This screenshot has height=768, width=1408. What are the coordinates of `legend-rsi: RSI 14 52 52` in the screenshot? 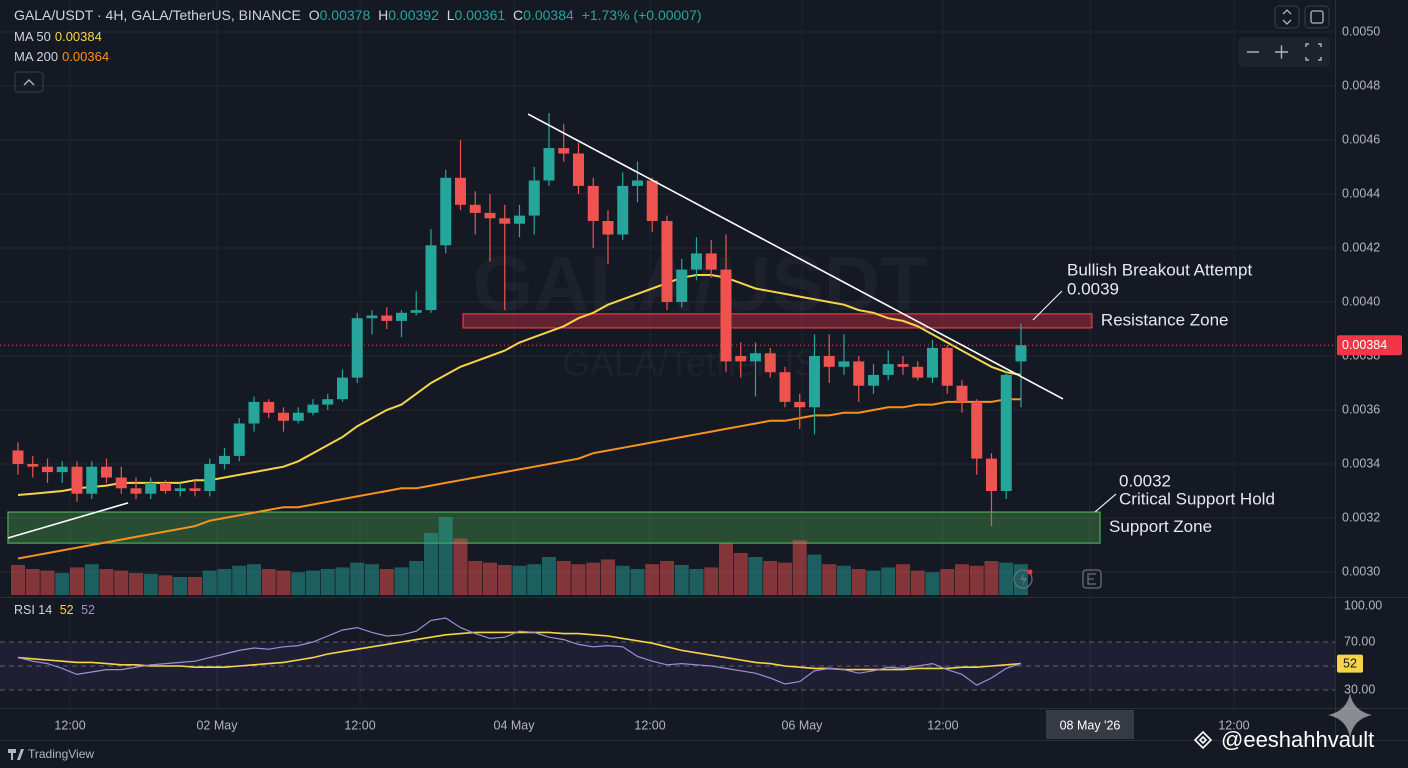 It's located at (56, 610).